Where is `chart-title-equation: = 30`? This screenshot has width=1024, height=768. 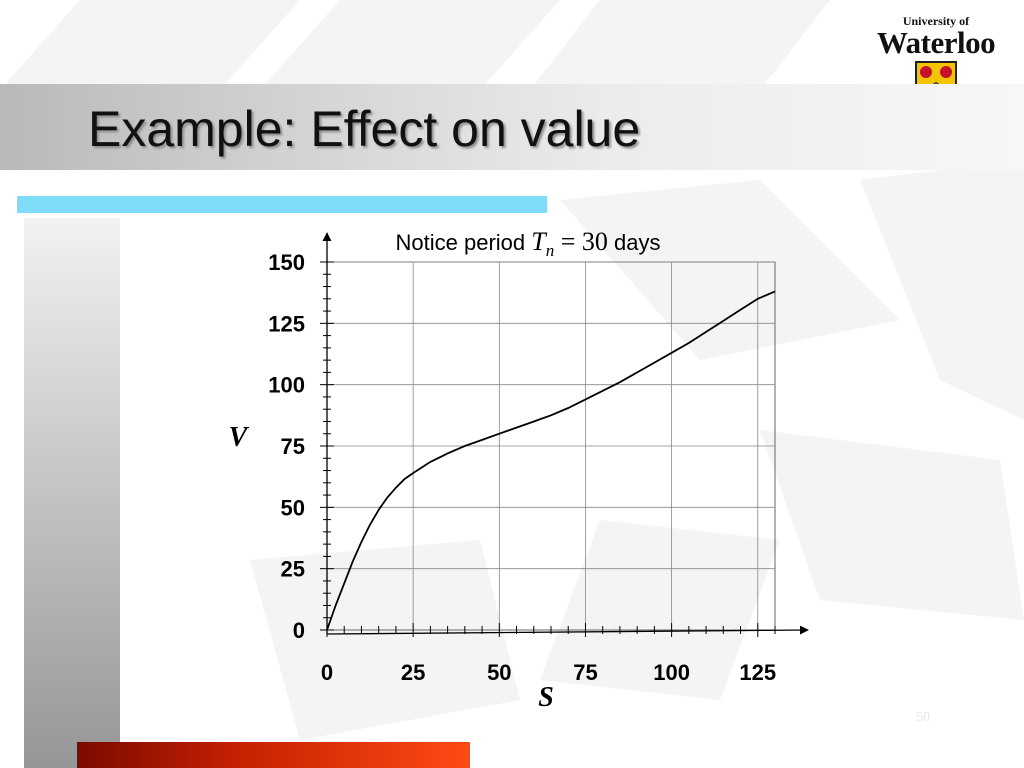 chart-title-equation: = 30 is located at coordinates (581, 241).